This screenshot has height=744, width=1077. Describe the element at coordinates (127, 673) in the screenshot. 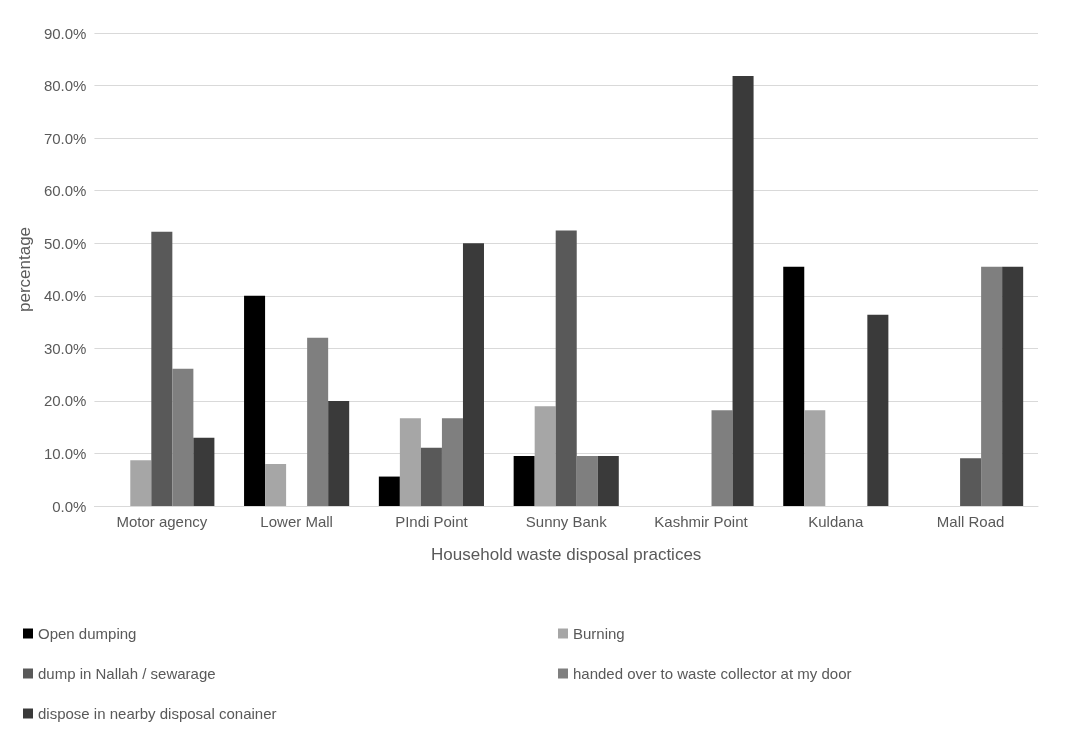

I see `legend-label: dump in Nallah / sewarage` at that location.